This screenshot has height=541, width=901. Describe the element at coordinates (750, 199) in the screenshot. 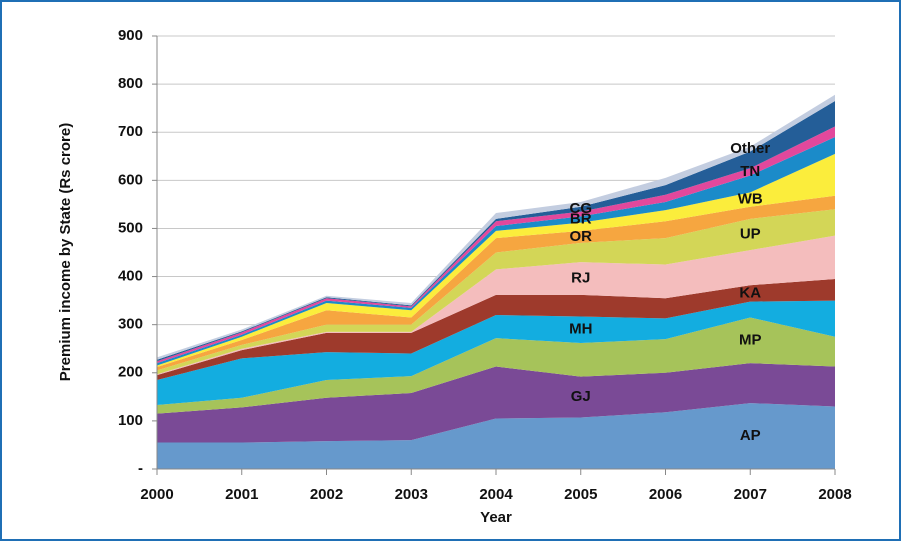

I see `series-label: WB` at that location.